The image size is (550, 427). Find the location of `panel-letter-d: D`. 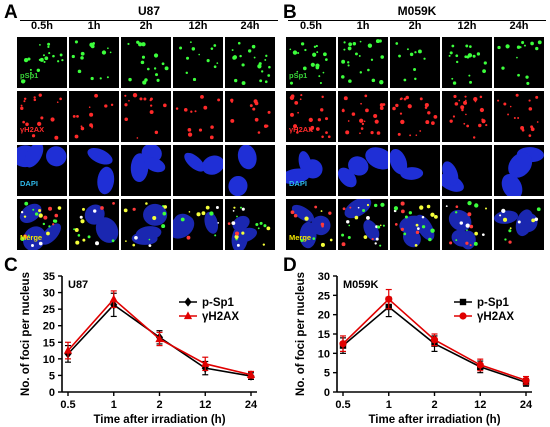

panel-letter-d: D is located at coordinates (290, 265).